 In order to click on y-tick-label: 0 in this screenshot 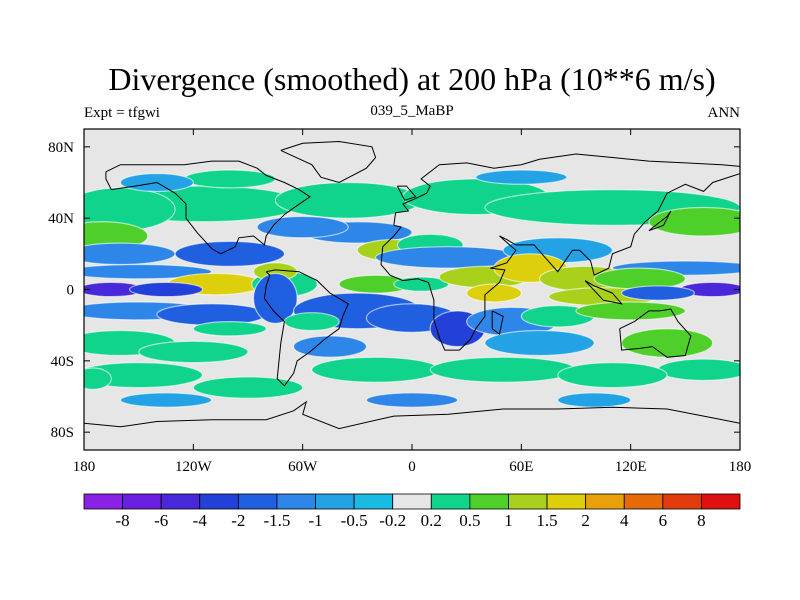, I will do `click(71, 291)`.